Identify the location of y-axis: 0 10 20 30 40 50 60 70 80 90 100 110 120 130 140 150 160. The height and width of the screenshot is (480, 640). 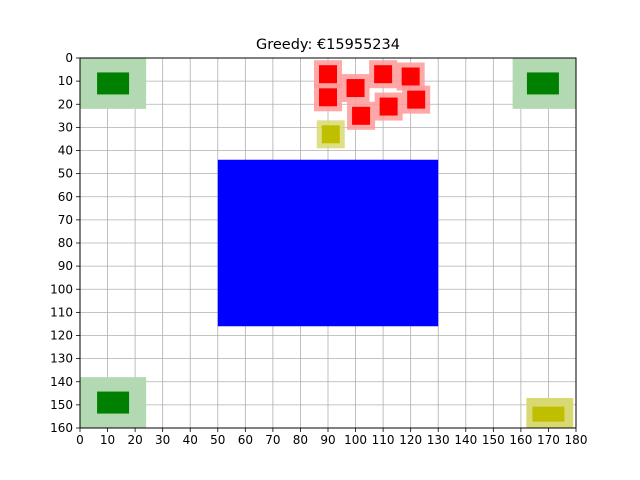
(65, 243).